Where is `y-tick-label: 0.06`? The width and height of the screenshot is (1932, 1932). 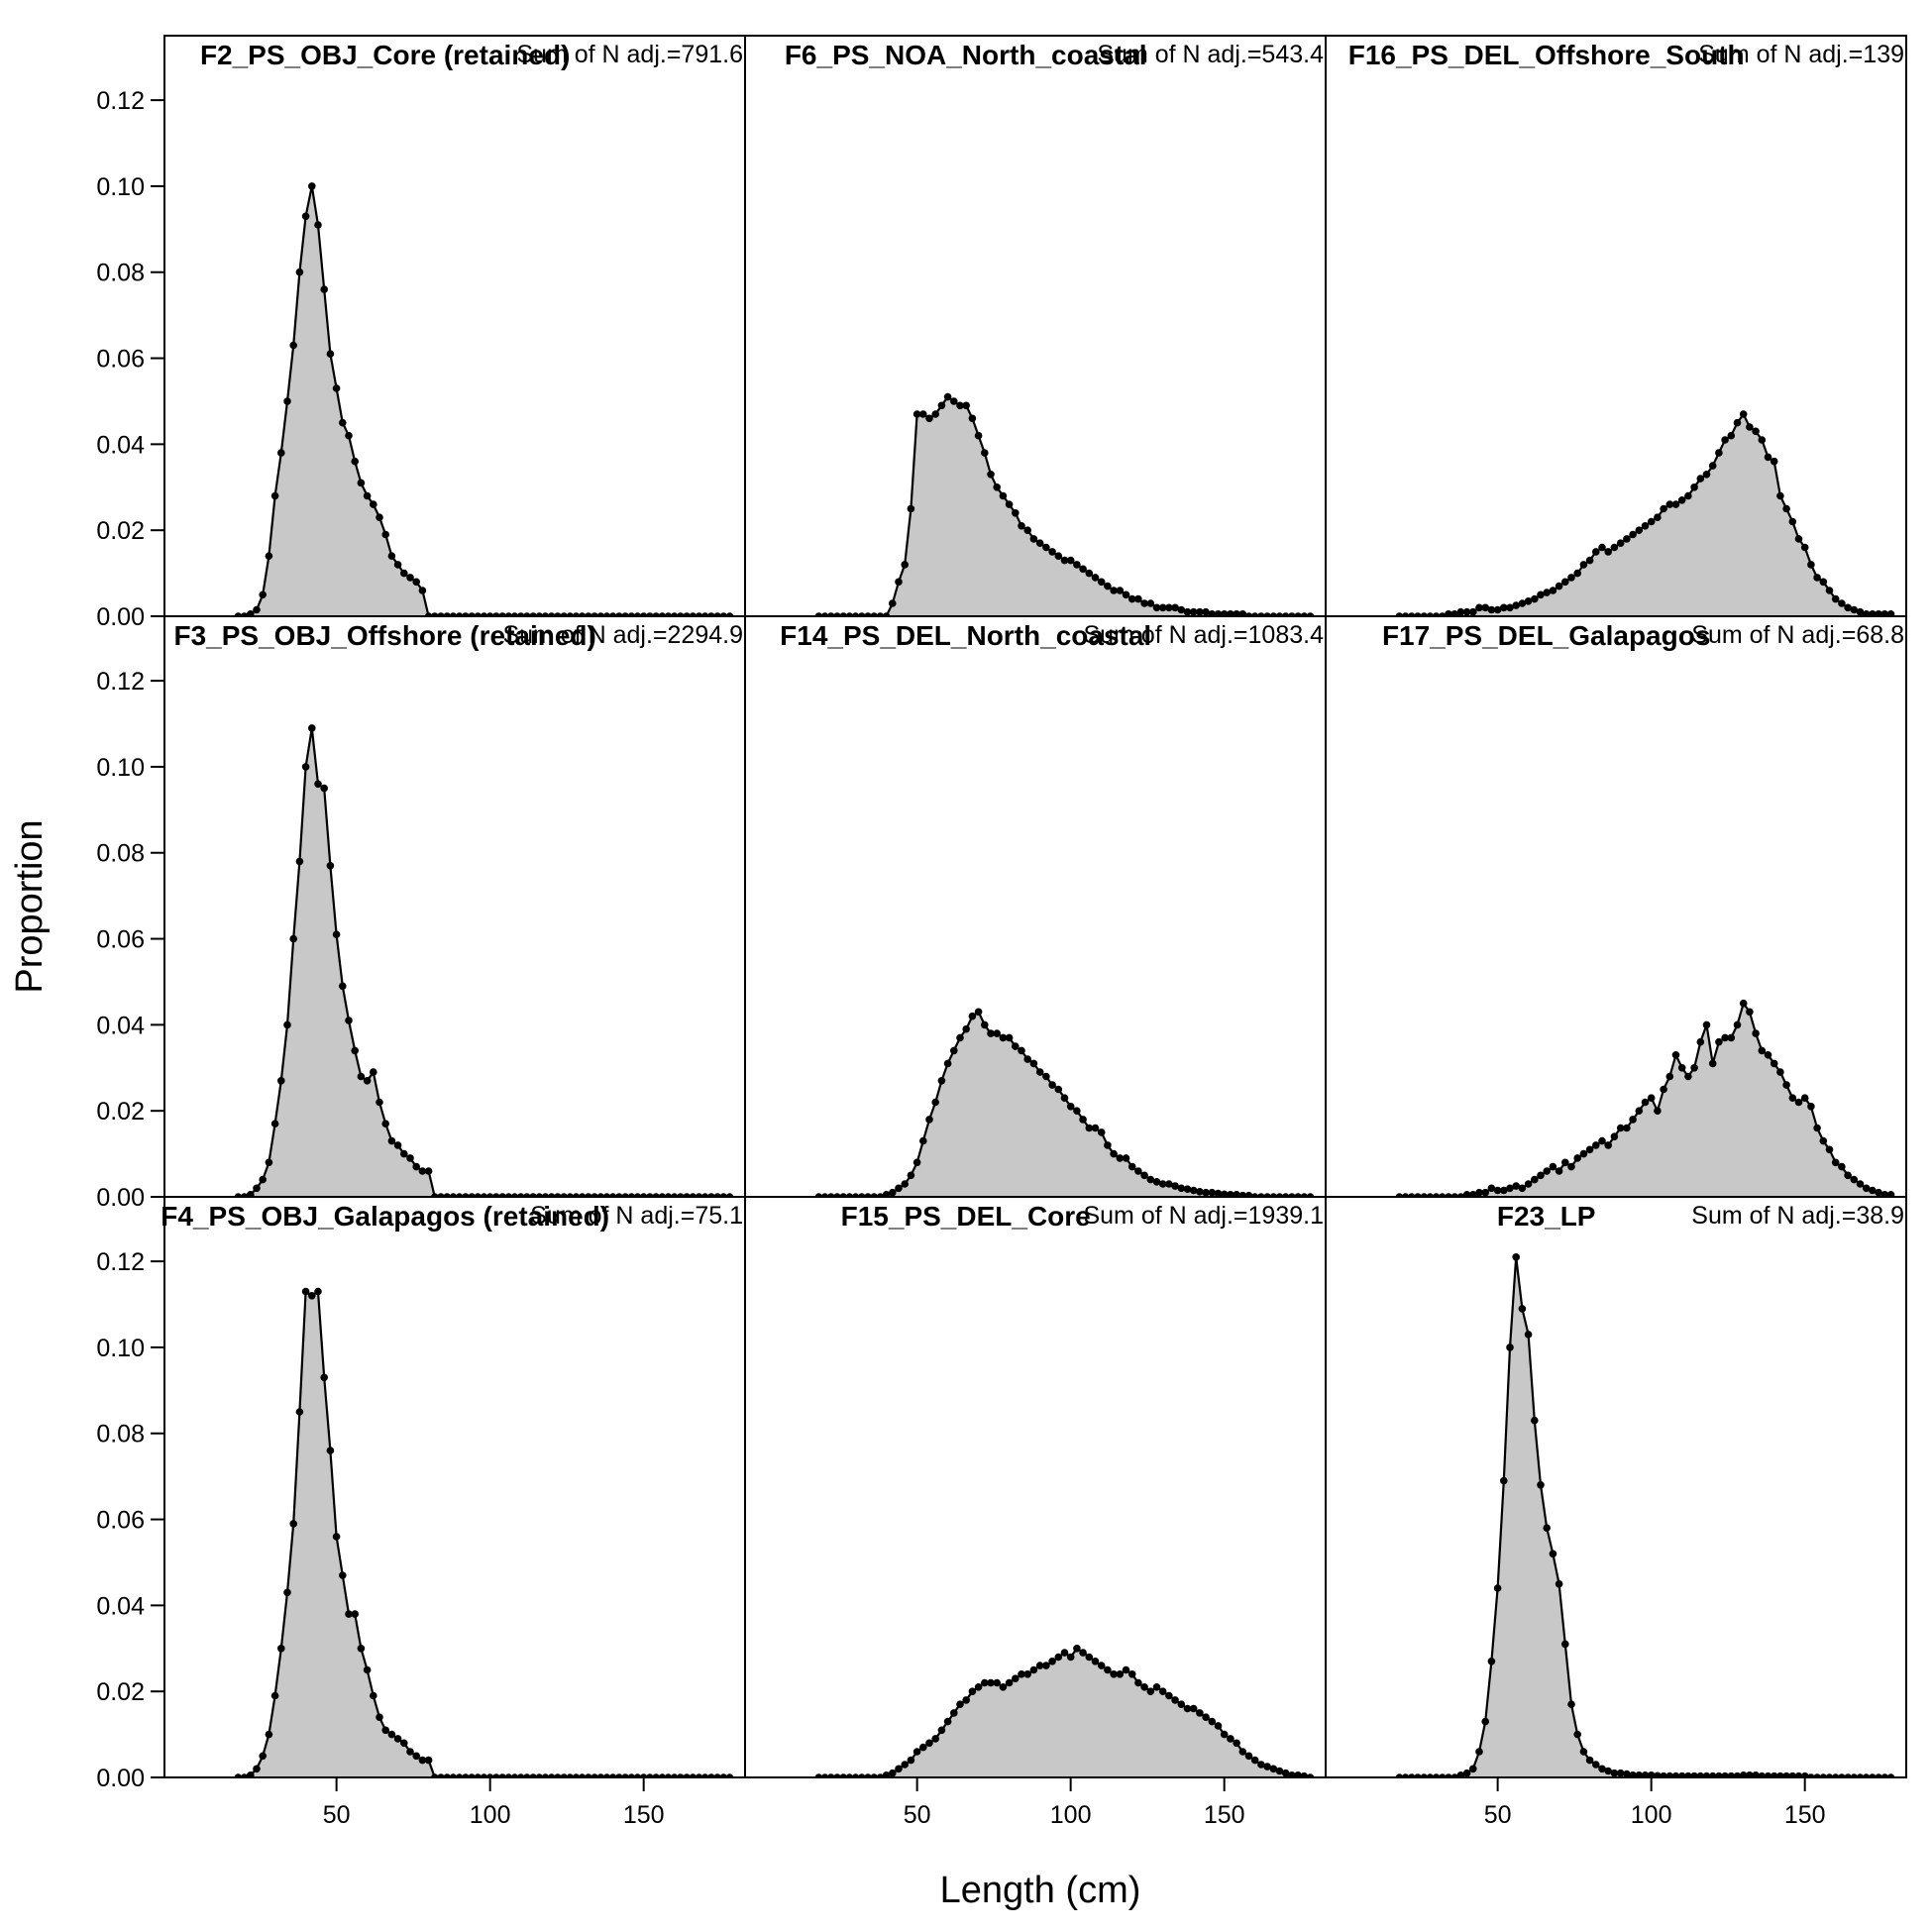
y-tick-label: 0.06 is located at coordinates (121, 940).